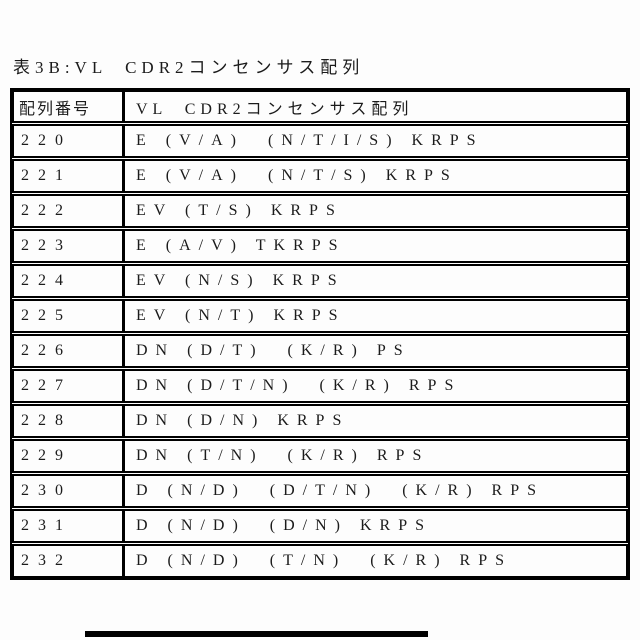  I want to click on seq-no-cell: 229, so click(69, 456).